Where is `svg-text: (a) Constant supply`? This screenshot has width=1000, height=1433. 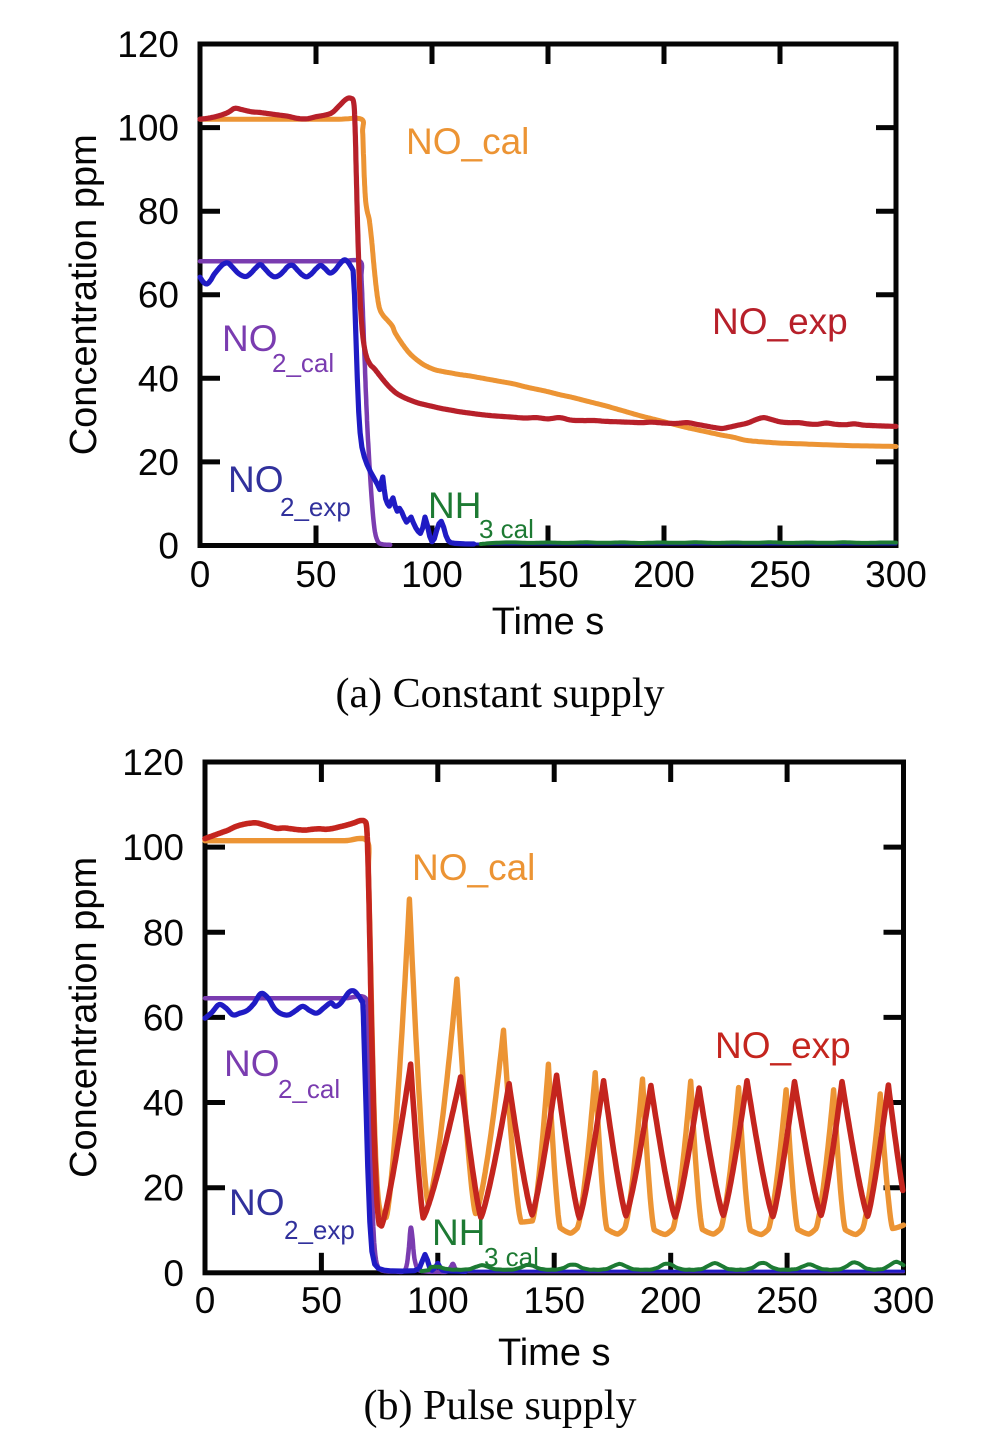 svg-text: (a) Constant supply is located at coordinates (500, 694).